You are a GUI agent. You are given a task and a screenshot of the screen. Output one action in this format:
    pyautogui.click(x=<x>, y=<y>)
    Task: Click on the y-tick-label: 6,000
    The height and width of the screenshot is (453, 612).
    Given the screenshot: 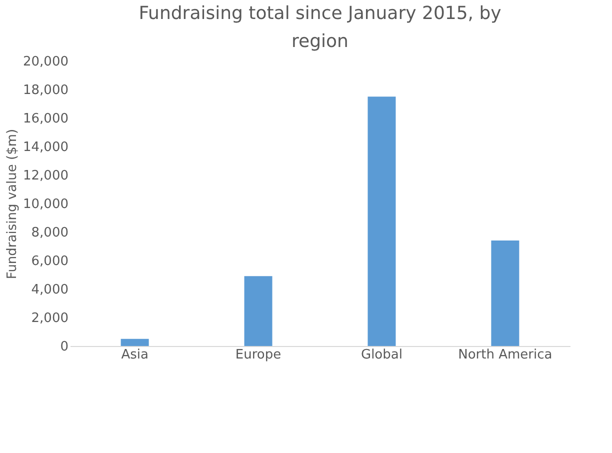 What is the action you would take?
    pyautogui.click(x=49, y=261)
    